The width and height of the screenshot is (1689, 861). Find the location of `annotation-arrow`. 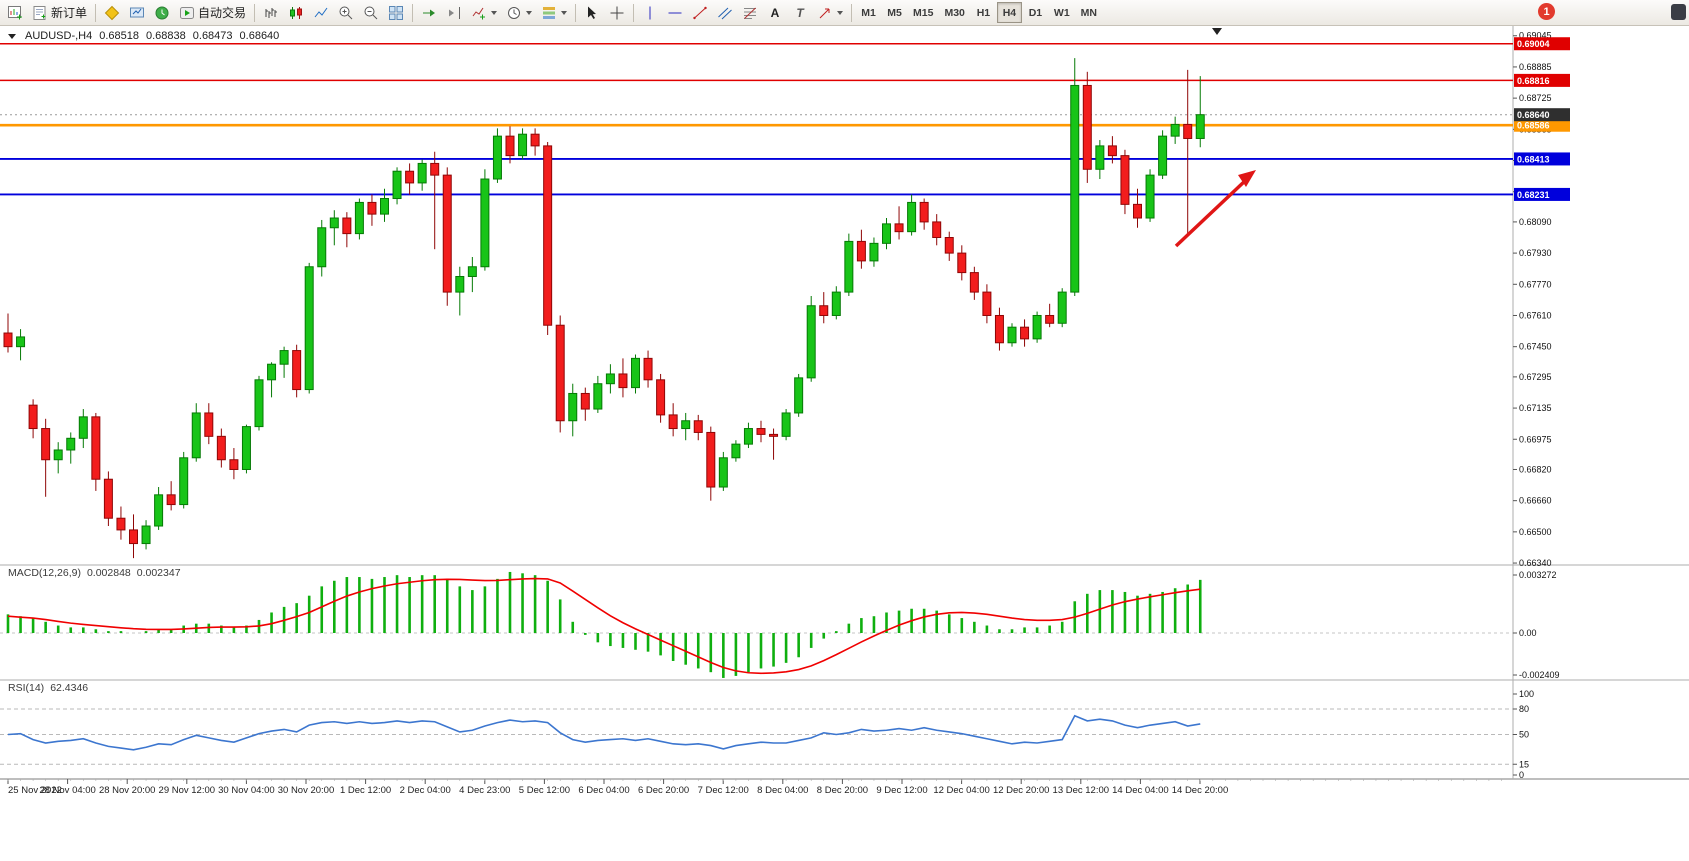

annotation-arrow is located at coordinates (1211, 213).